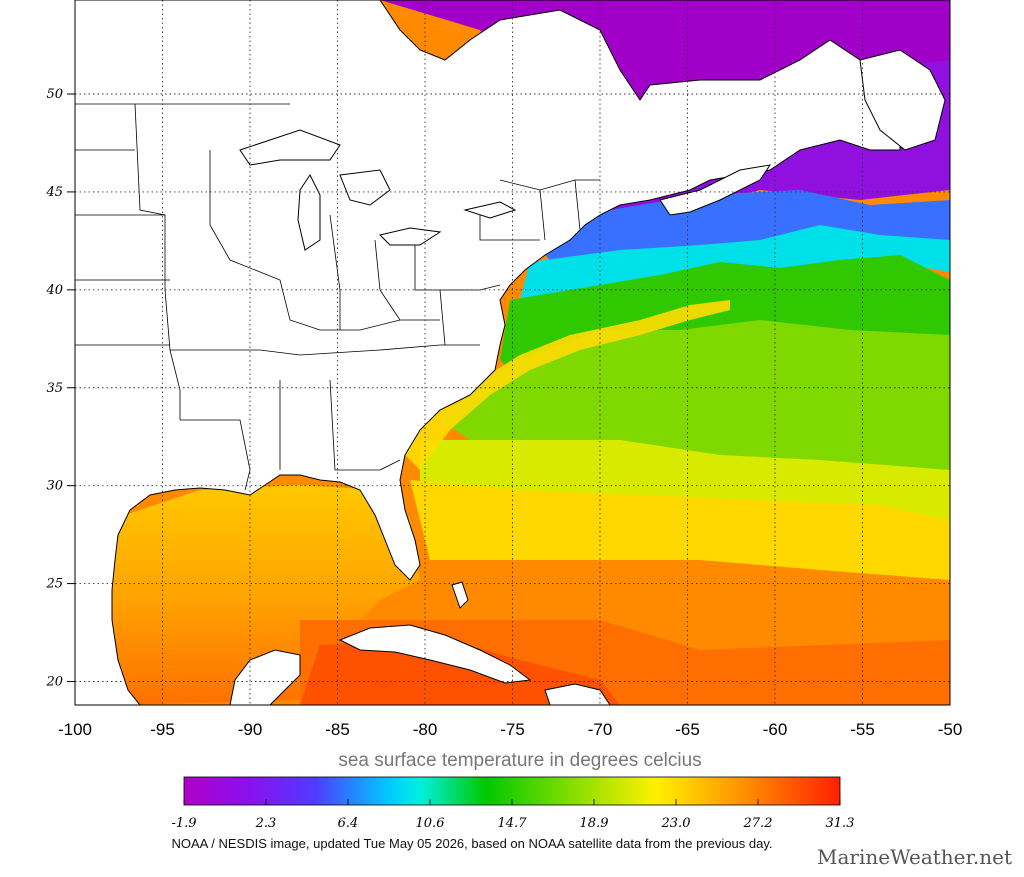  What do you see at coordinates (594, 823) in the screenshot?
I see `colorbar-label: 18.9` at bounding box center [594, 823].